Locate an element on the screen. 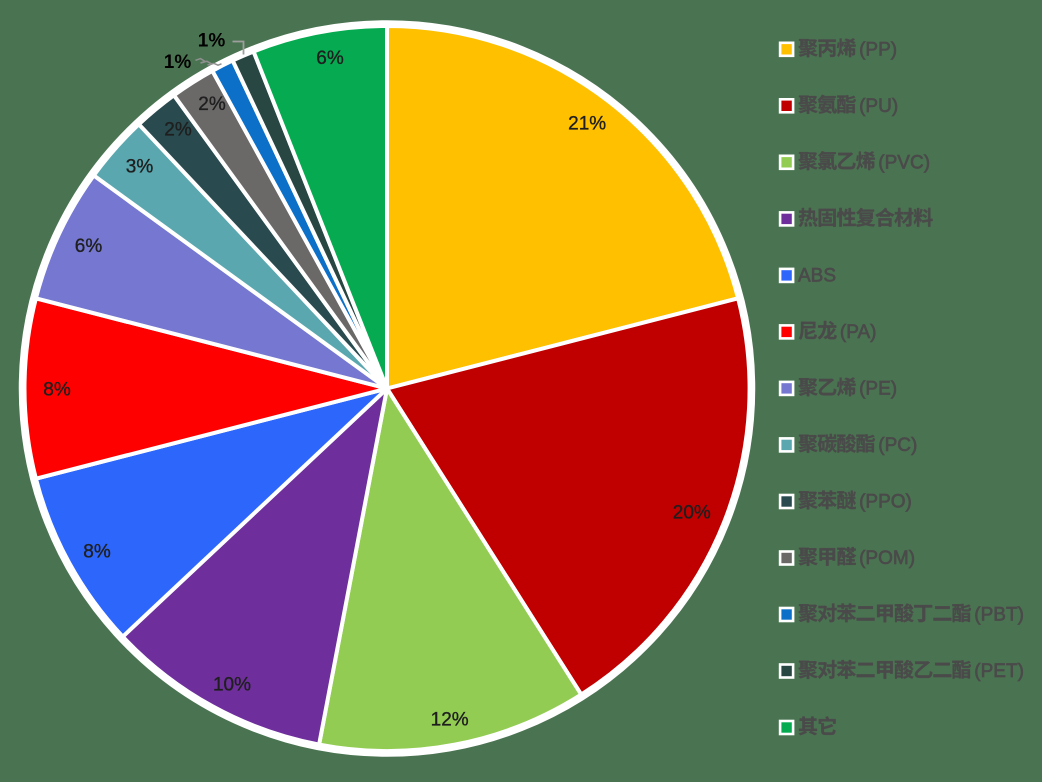 The height and width of the screenshot is (782, 1042). svg-text: 20% is located at coordinates (692, 512).